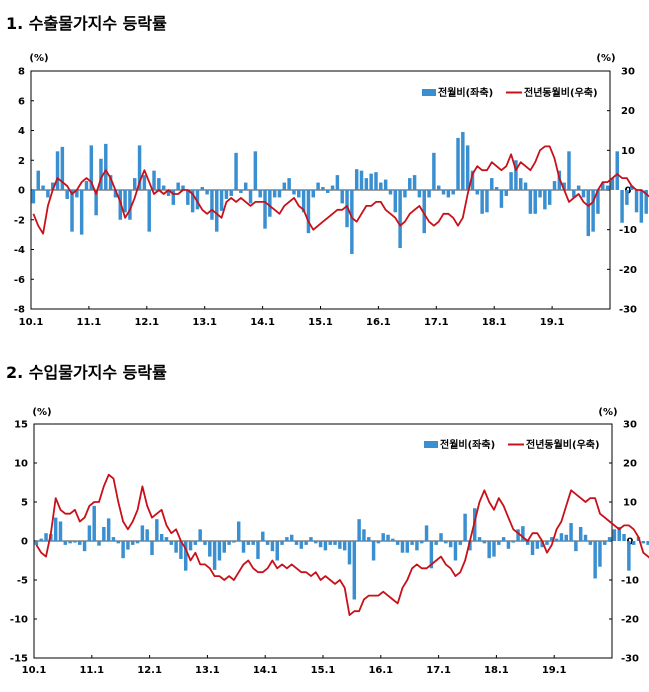  Describe the element at coordinates (607, 412) in the screenshot. I see `right-axis-unit: (%)` at that location.